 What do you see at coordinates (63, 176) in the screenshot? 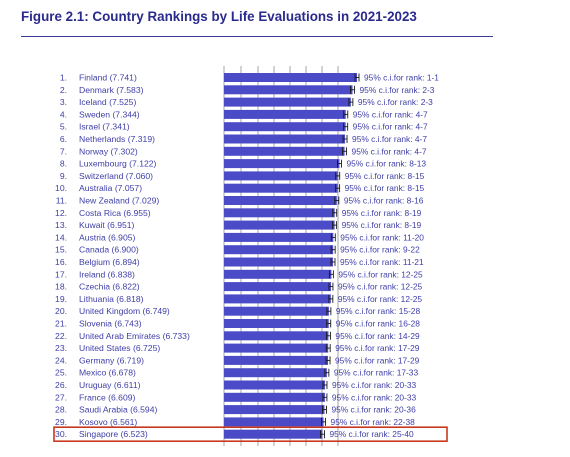
I see `rank-label: 9.` at bounding box center [63, 176].